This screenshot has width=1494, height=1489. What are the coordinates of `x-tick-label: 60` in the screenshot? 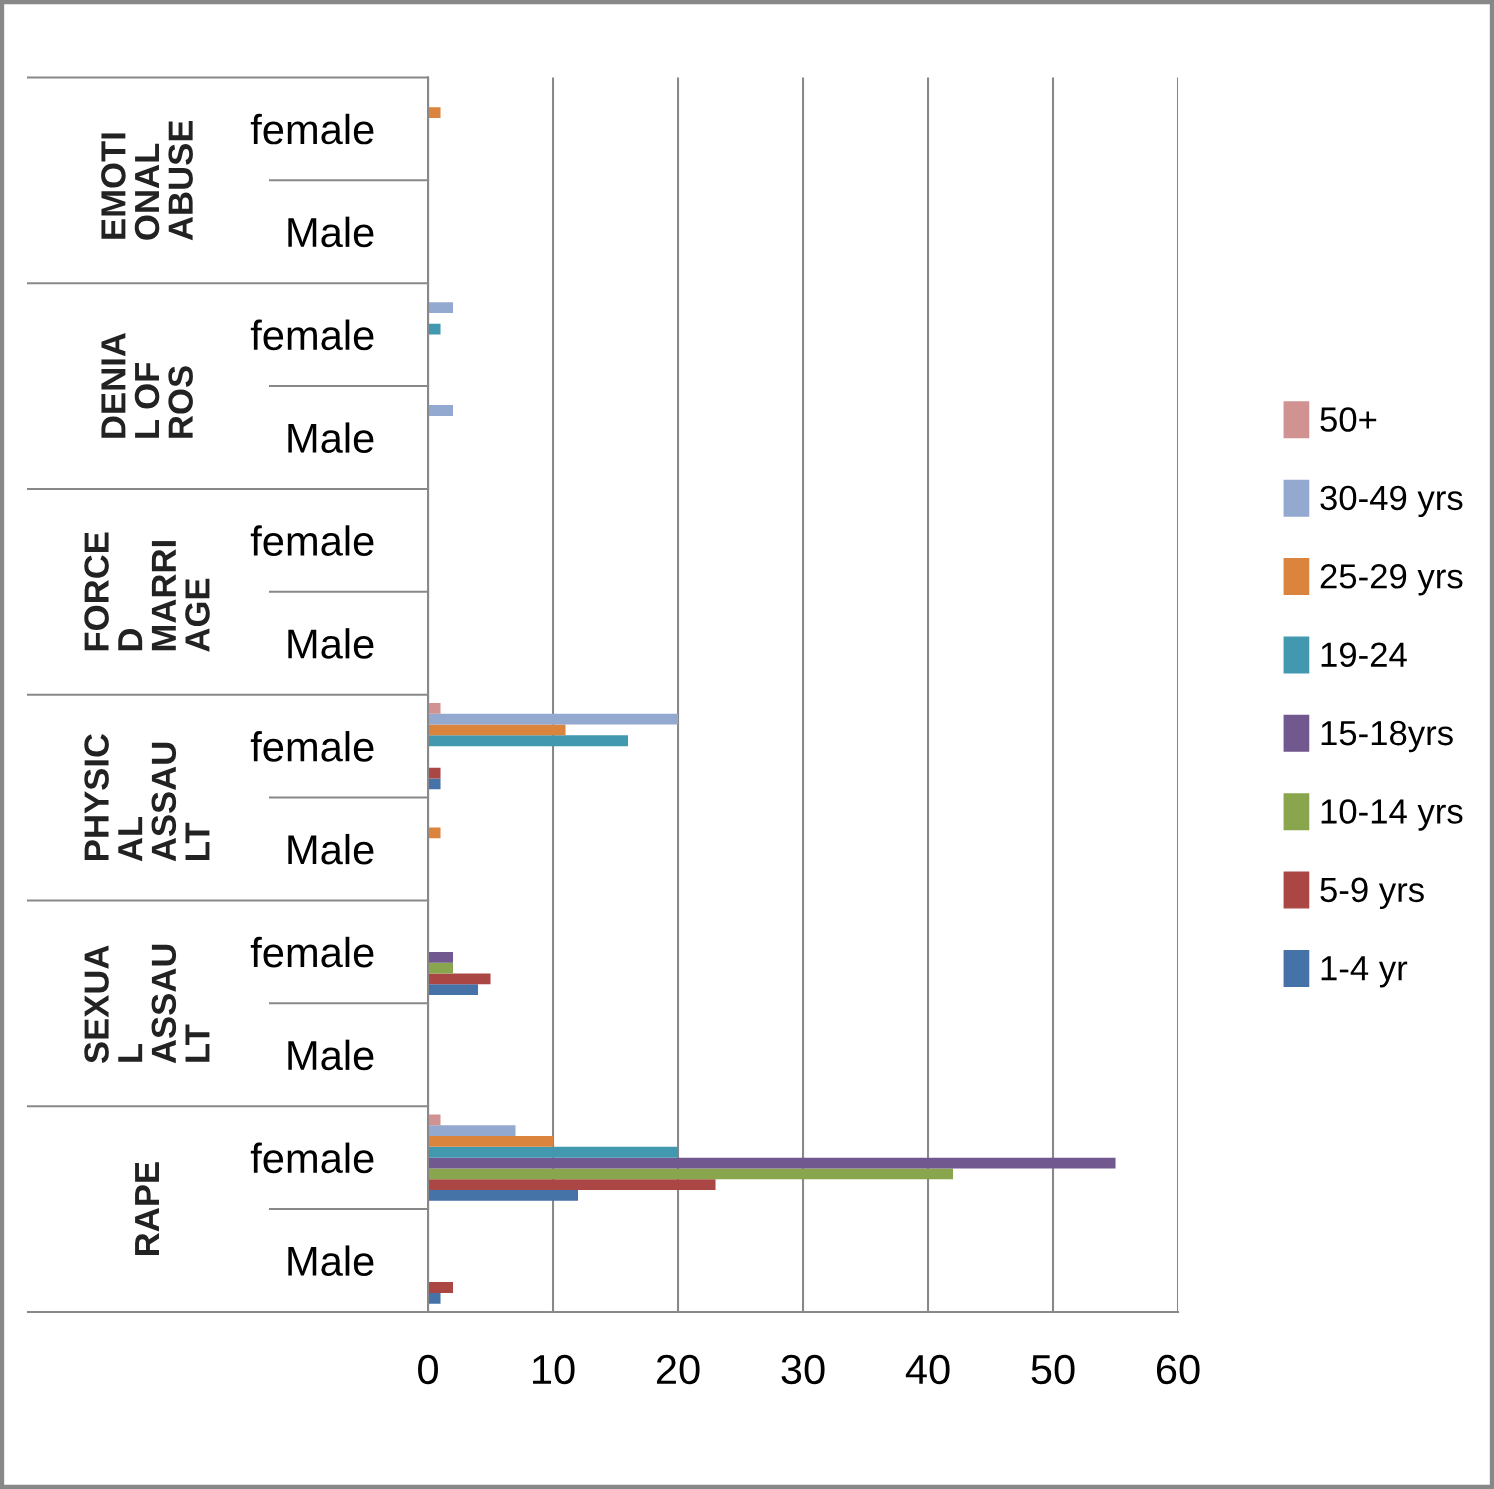 It's located at (1178, 1369).